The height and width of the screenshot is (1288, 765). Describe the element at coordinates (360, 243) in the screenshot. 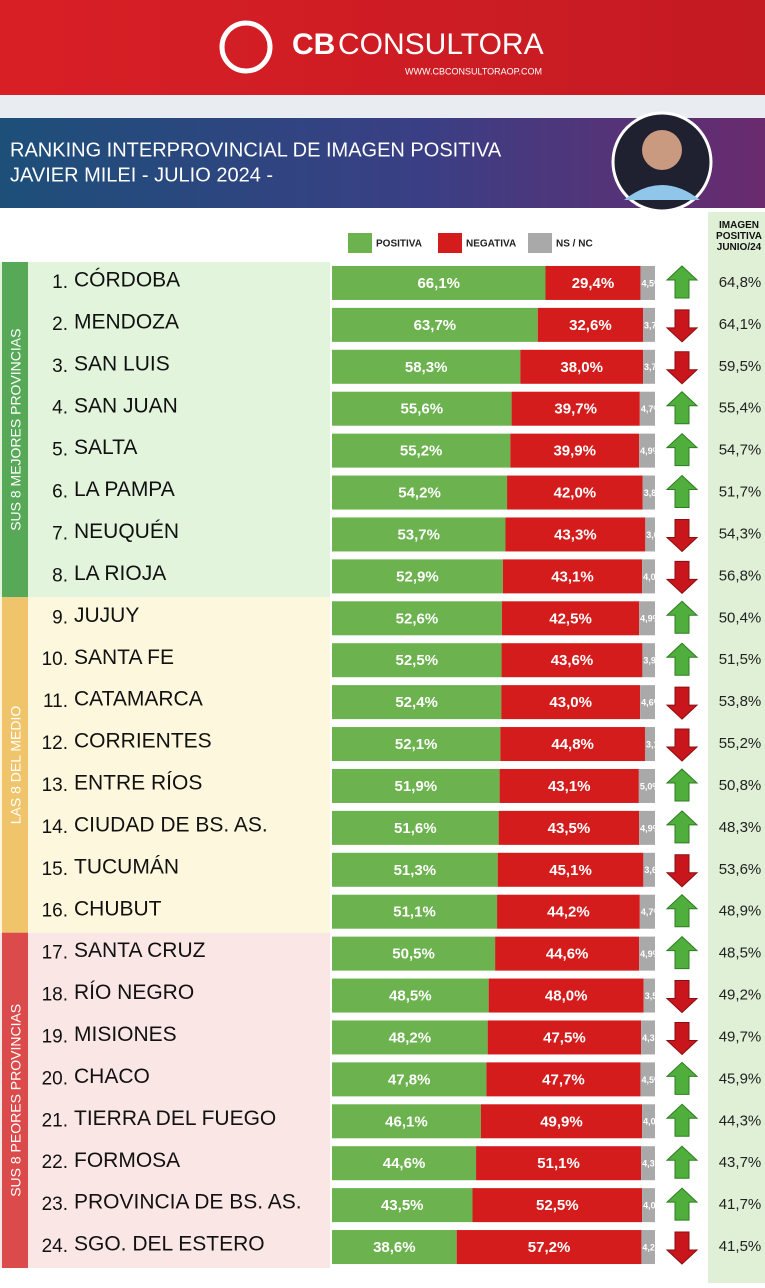

I see `legend-swatch` at that location.